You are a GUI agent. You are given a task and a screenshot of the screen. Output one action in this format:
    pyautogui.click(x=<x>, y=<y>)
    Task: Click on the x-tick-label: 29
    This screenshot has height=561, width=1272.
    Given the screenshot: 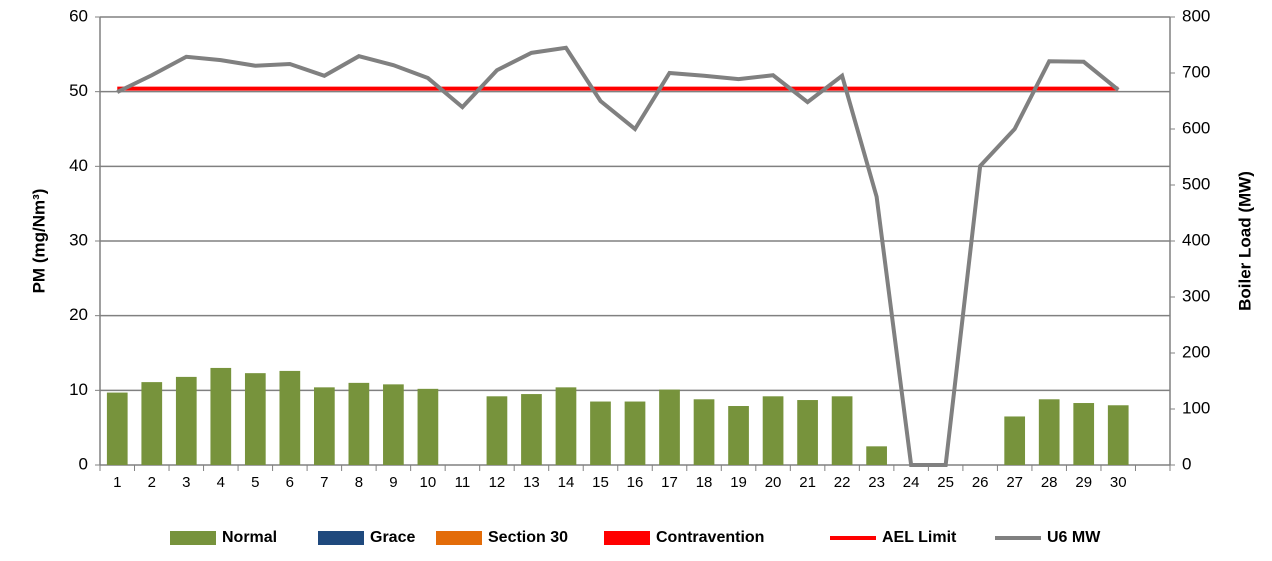 What is the action you would take?
    pyautogui.click(x=1083, y=482)
    